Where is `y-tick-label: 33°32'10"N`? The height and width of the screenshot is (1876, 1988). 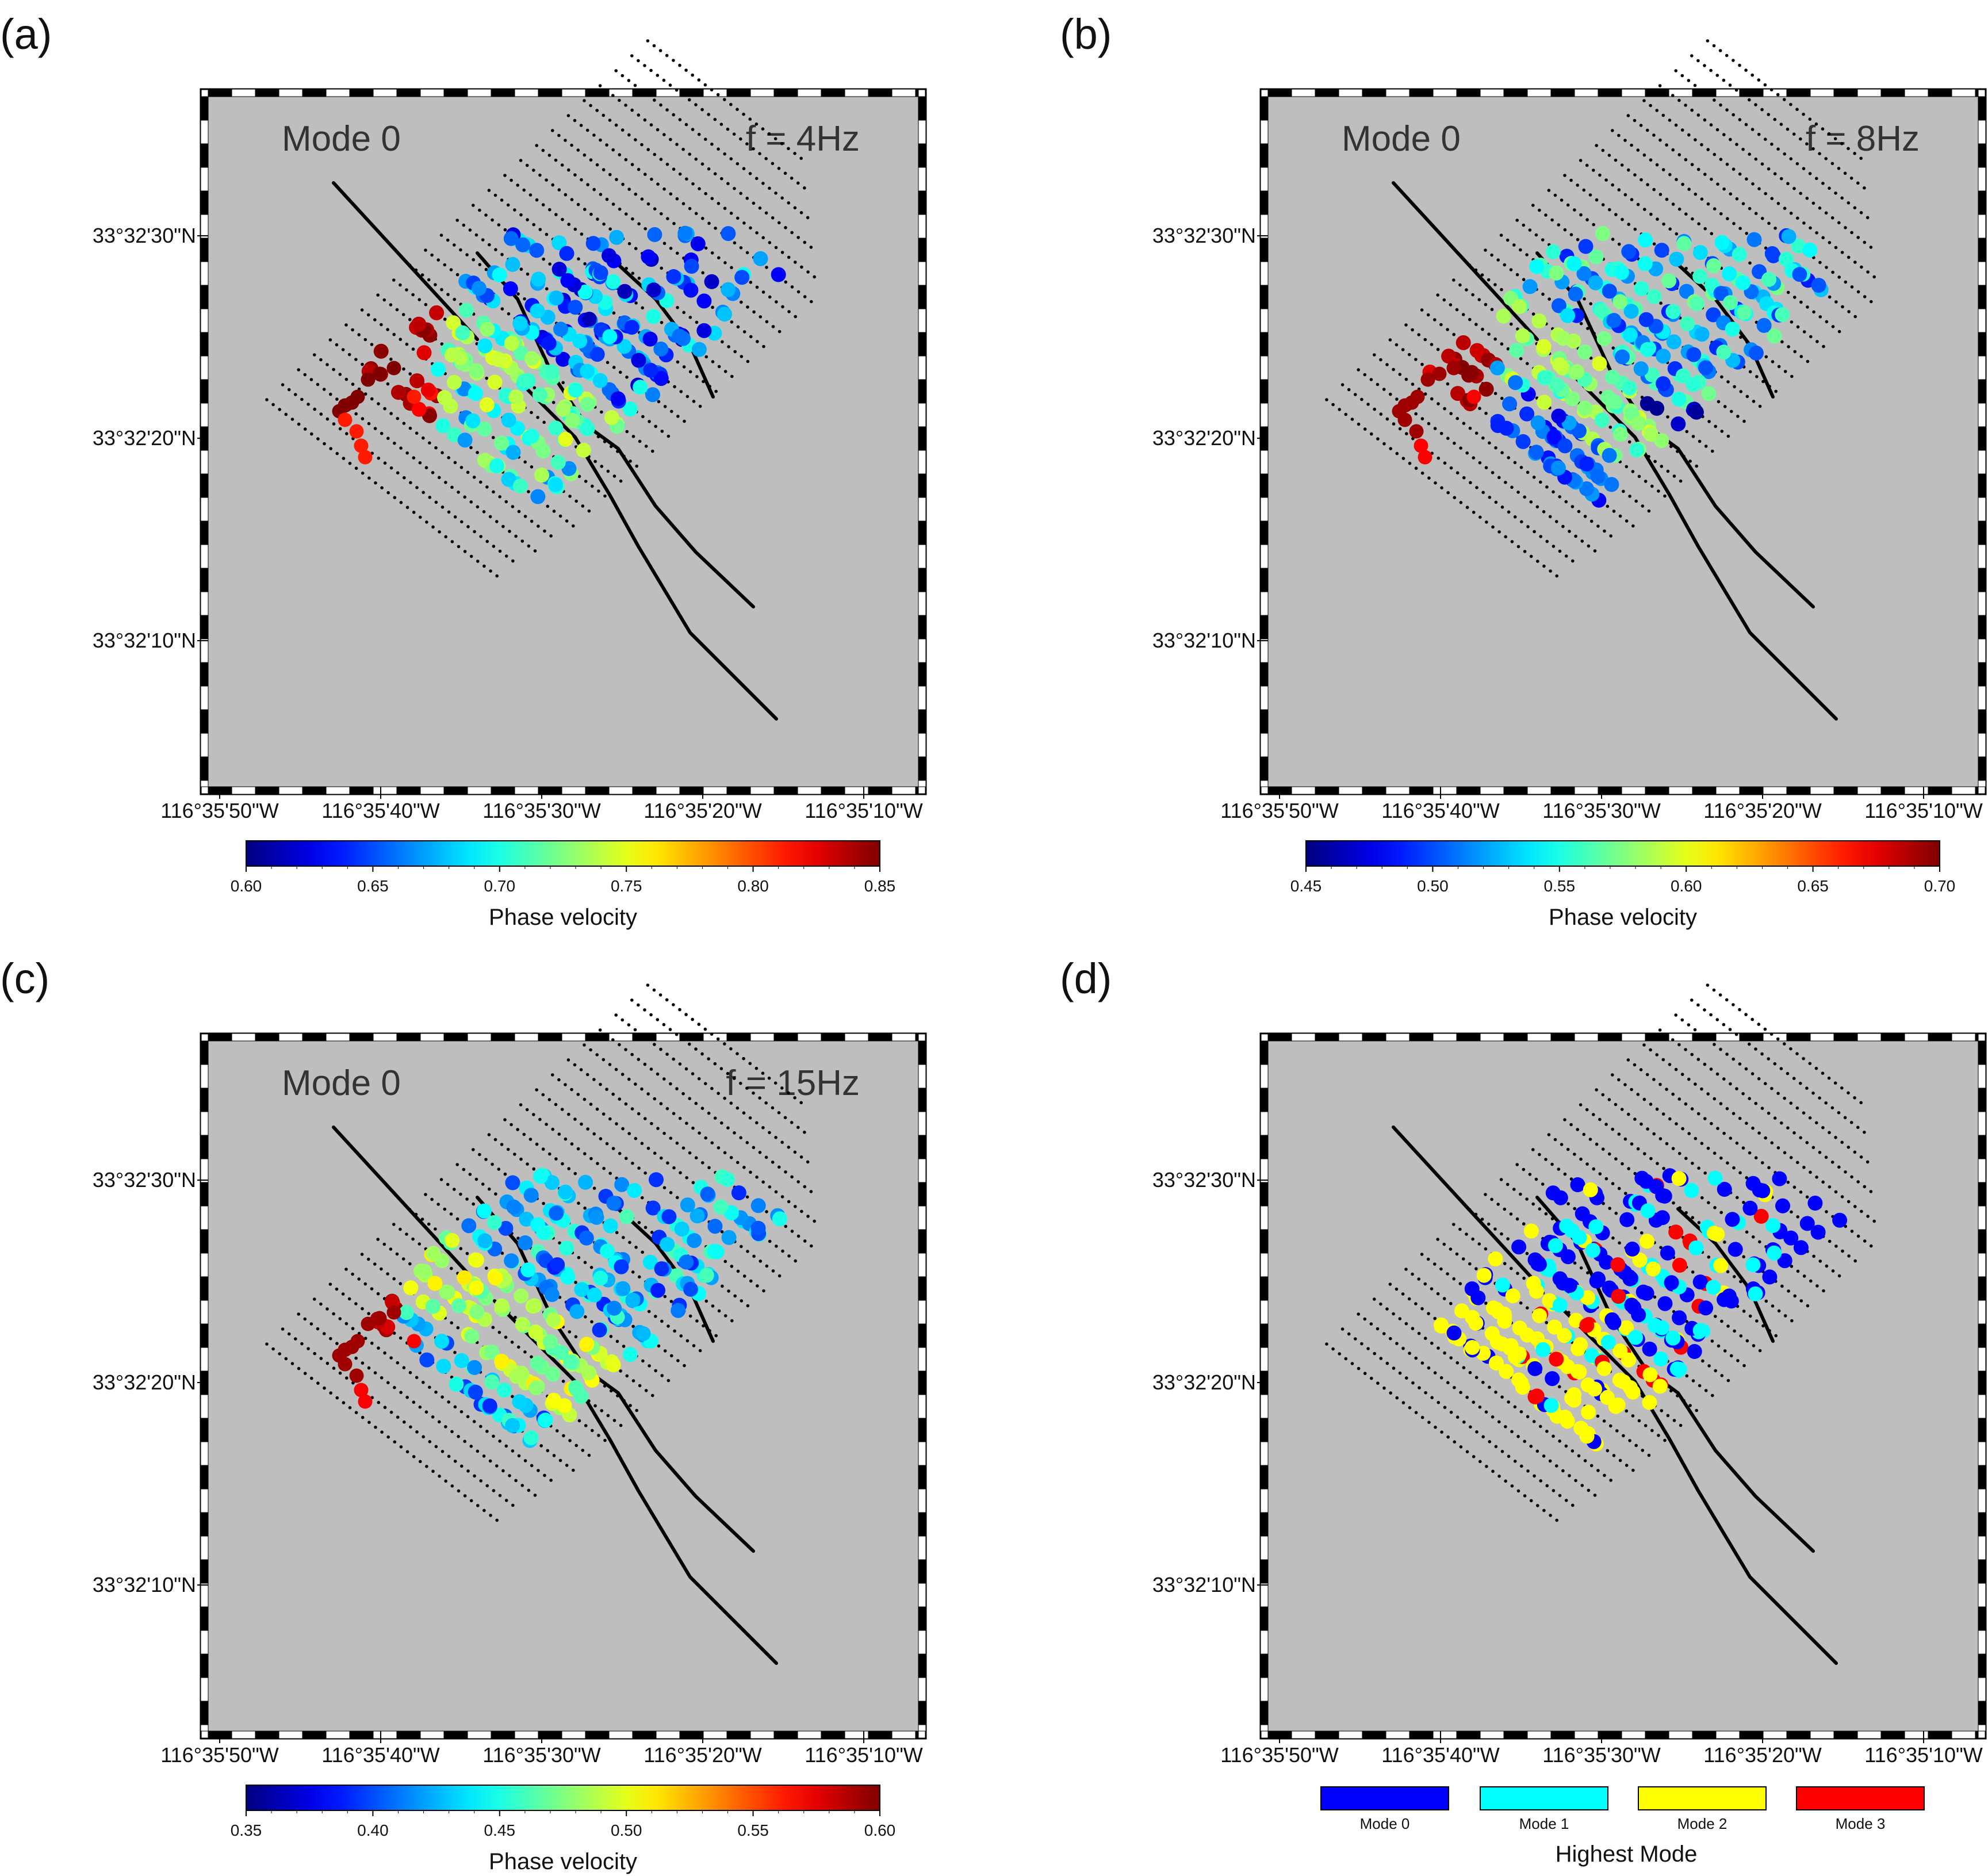
y-tick-label: 33°32'10"N is located at coordinates (1204, 1584).